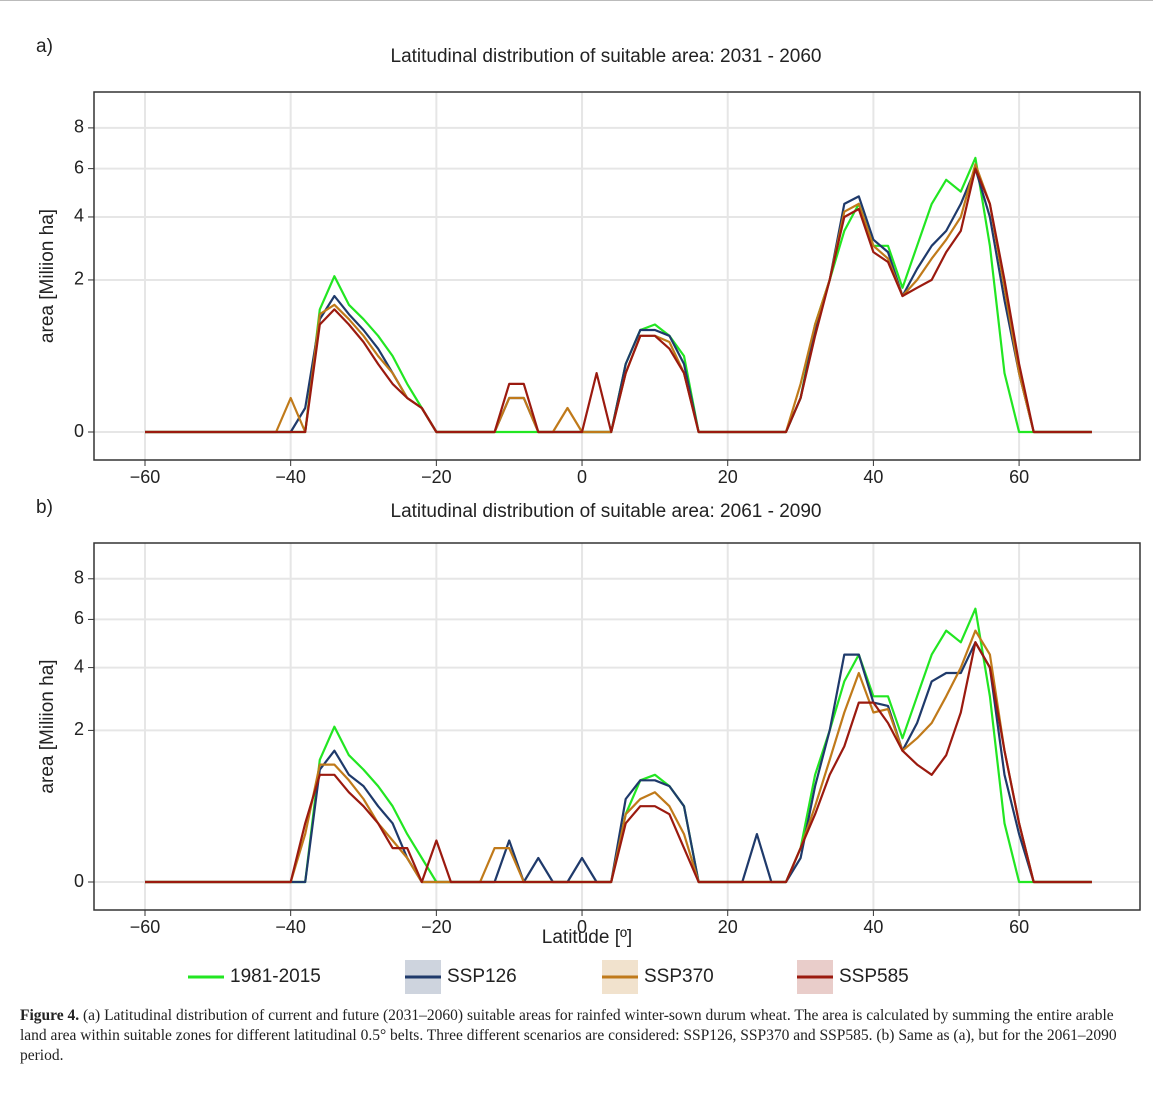 Image resolution: width=1153 pixels, height=1104 pixels. What do you see at coordinates (874, 976) in the screenshot?
I see `legend-label: SSP585` at bounding box center [874, 976].